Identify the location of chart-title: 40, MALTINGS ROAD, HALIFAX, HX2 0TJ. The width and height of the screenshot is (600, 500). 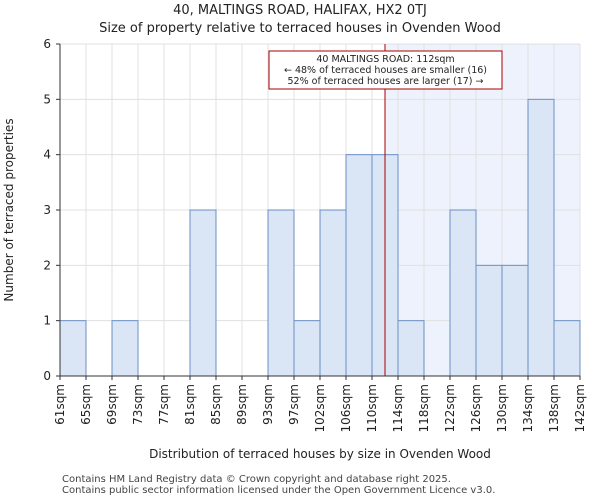
(300, 10).